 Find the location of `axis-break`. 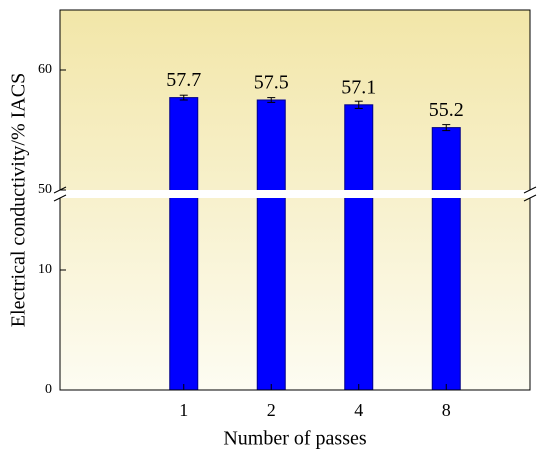

axis-break is located at coordinates (295, 194).